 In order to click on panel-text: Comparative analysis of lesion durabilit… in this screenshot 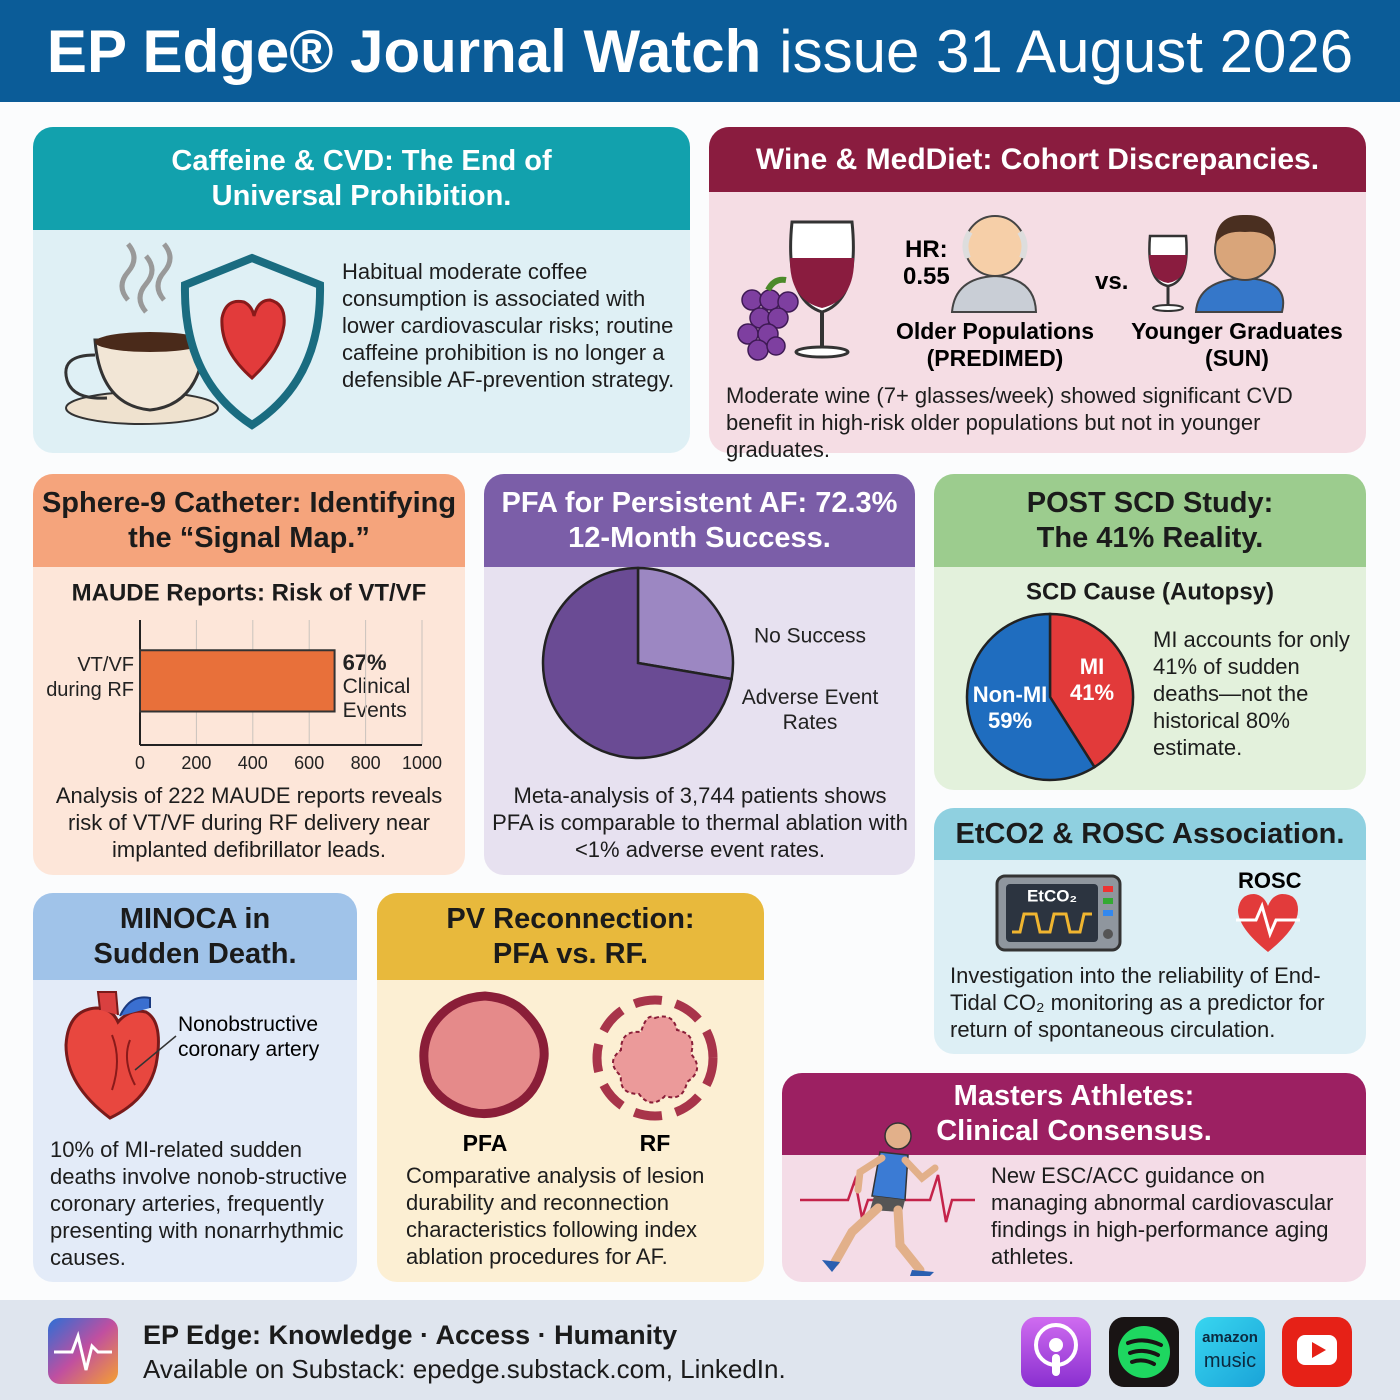, I will do `click(555, 1216)`.